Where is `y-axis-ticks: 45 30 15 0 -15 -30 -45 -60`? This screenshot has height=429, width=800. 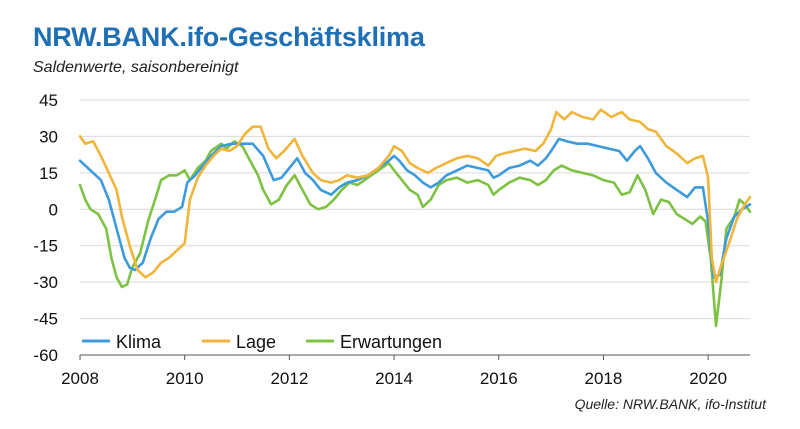 y-axis-ticks: 45 30 15 0 -15 -30 -45 -60 is located at coordinates (45, 228).